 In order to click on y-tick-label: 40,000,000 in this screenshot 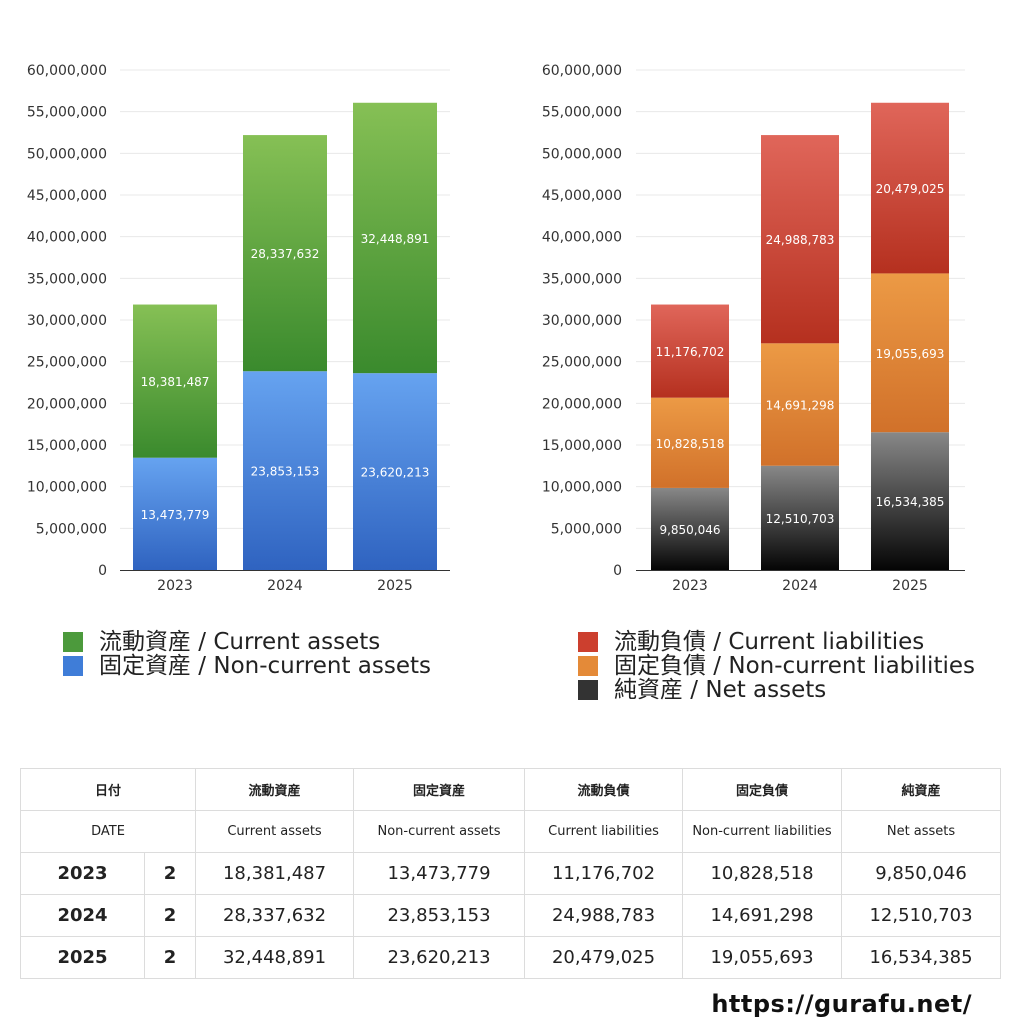, I will do `click(582, 238)`.